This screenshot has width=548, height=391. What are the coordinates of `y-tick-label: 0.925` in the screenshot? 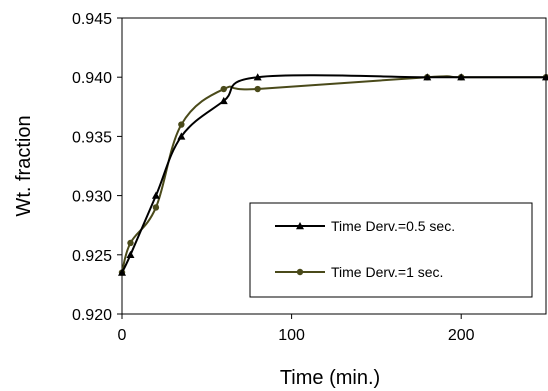 It's located at (92, 256).